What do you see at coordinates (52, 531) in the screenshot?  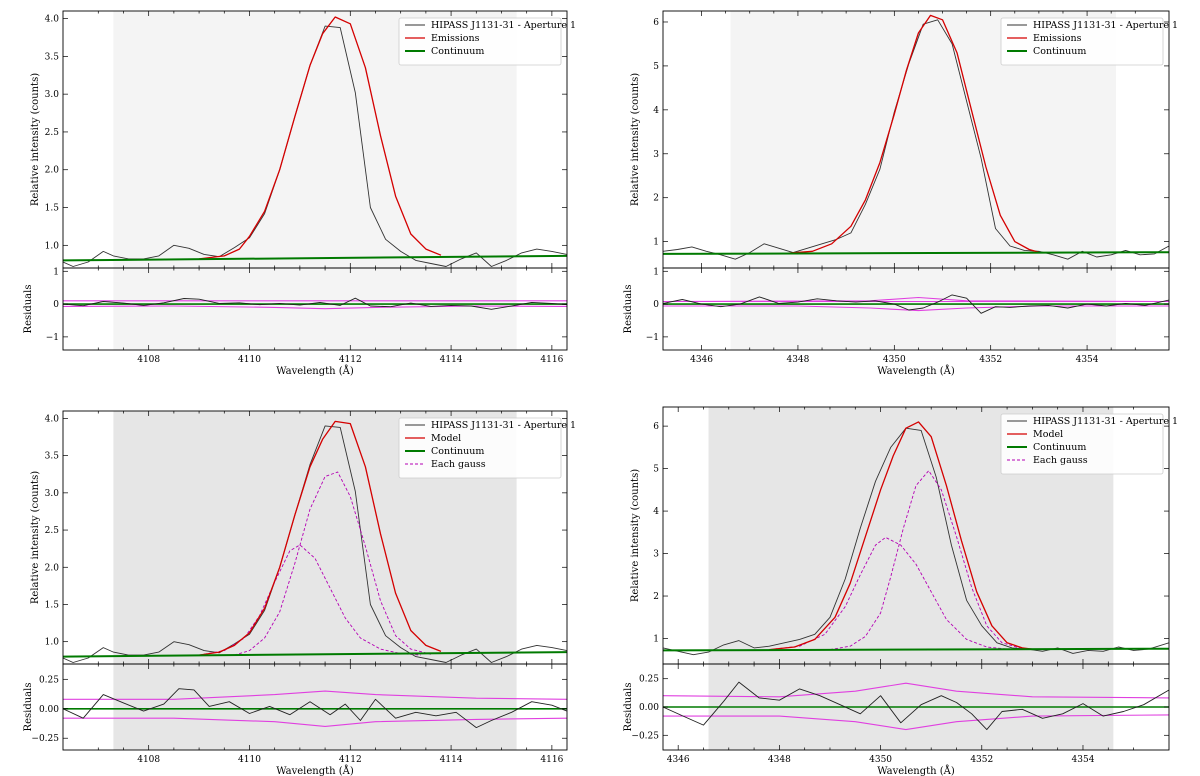 I see `y-tick-label: 2.5` at bounding box center [52, 531].